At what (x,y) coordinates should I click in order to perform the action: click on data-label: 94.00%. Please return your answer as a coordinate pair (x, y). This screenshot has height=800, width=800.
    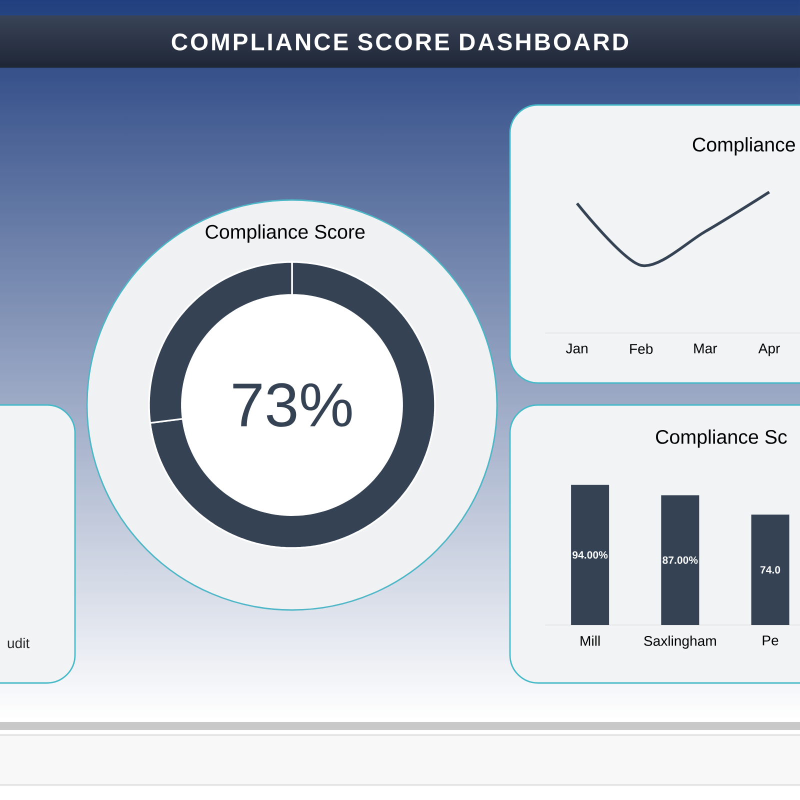
    Looking at the image, I should click on (590, 555).